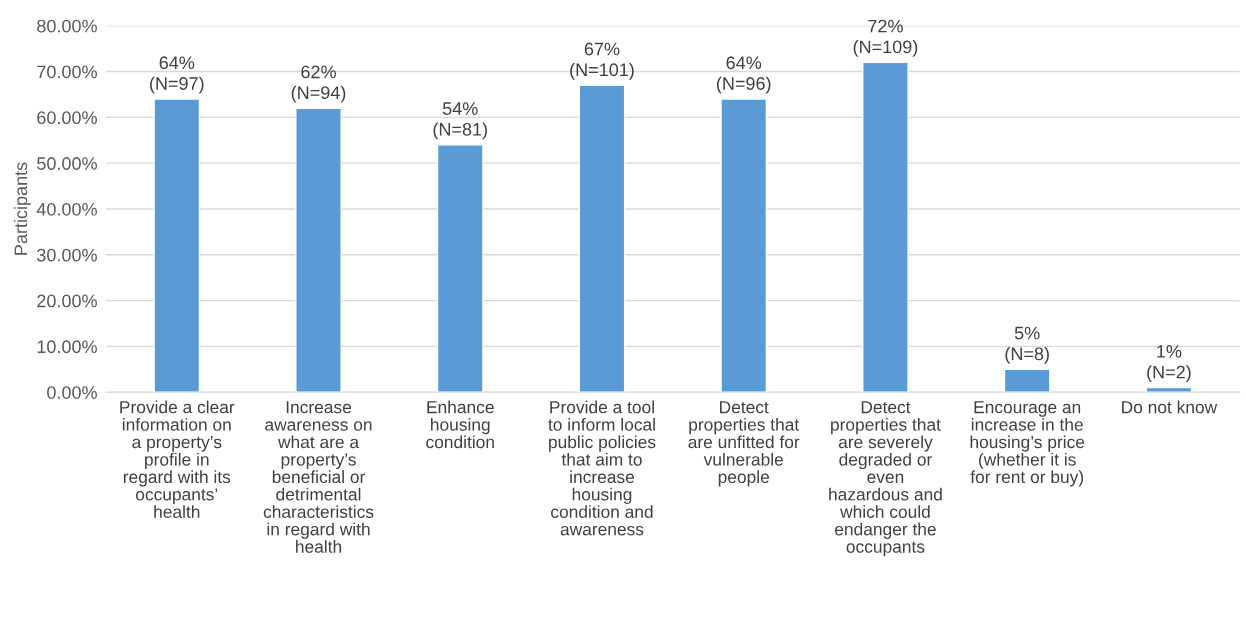 Image resolution: width=1246 pixels, height=643 pixels. Describe the element at coordinates (67, 118) in the screenshot. I see `y-tick-label: 60.00%` at that location.